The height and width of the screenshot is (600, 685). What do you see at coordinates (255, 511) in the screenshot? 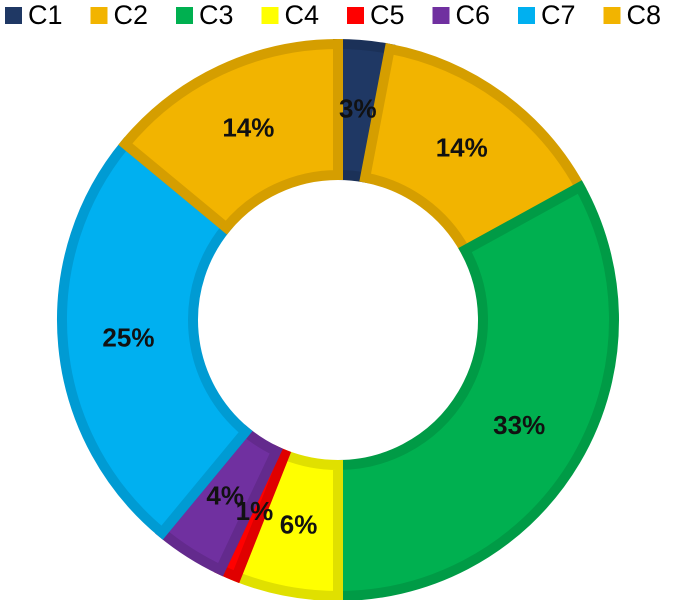
I see `data-label: 1%` at bounding box center [255, 511].